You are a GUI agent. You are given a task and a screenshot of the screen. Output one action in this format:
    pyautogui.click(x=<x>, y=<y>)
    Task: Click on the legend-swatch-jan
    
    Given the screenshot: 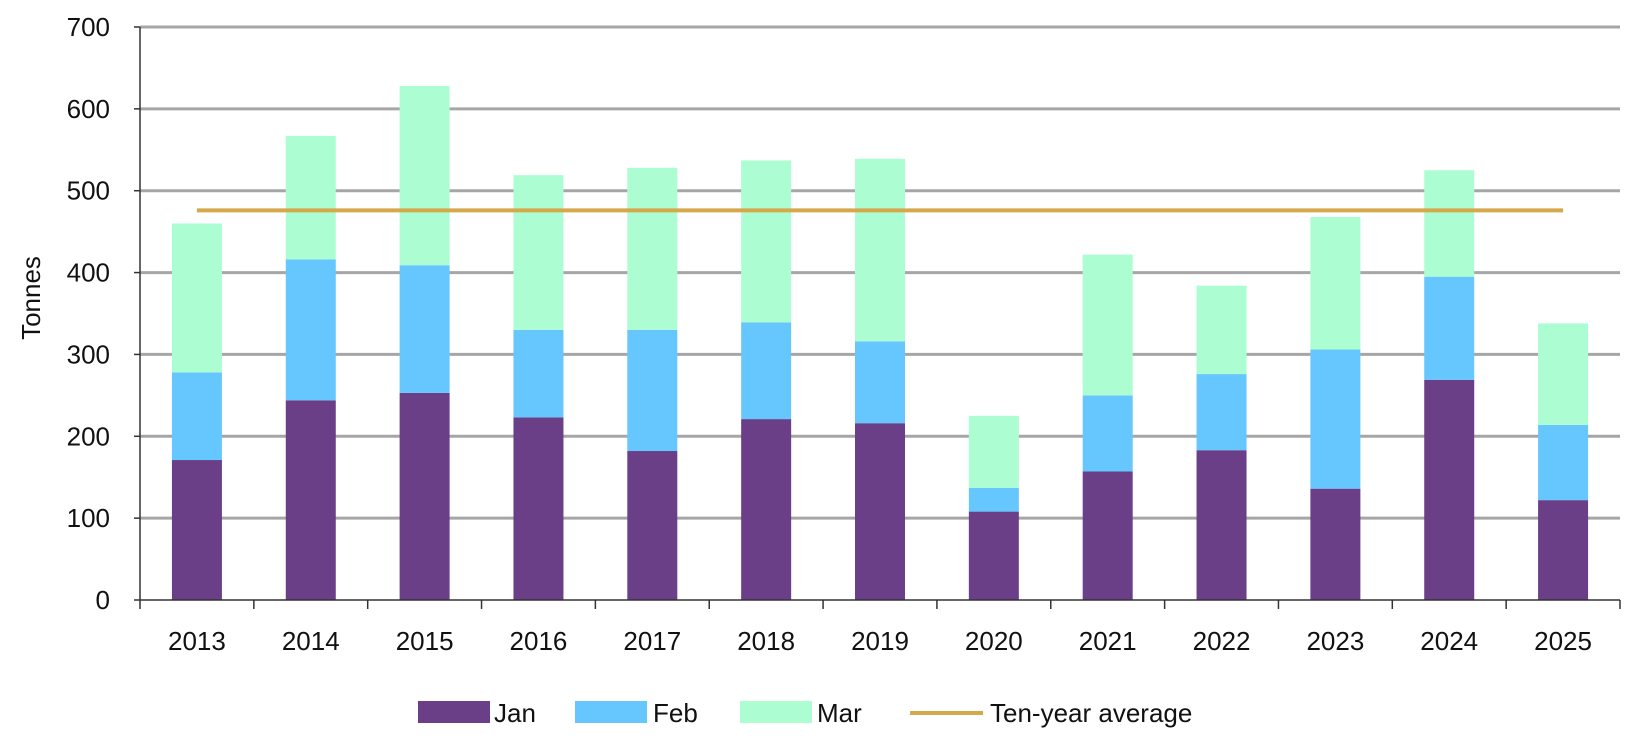 What is the action you would take?
    pyautogui.click(x=454, y=712)
    